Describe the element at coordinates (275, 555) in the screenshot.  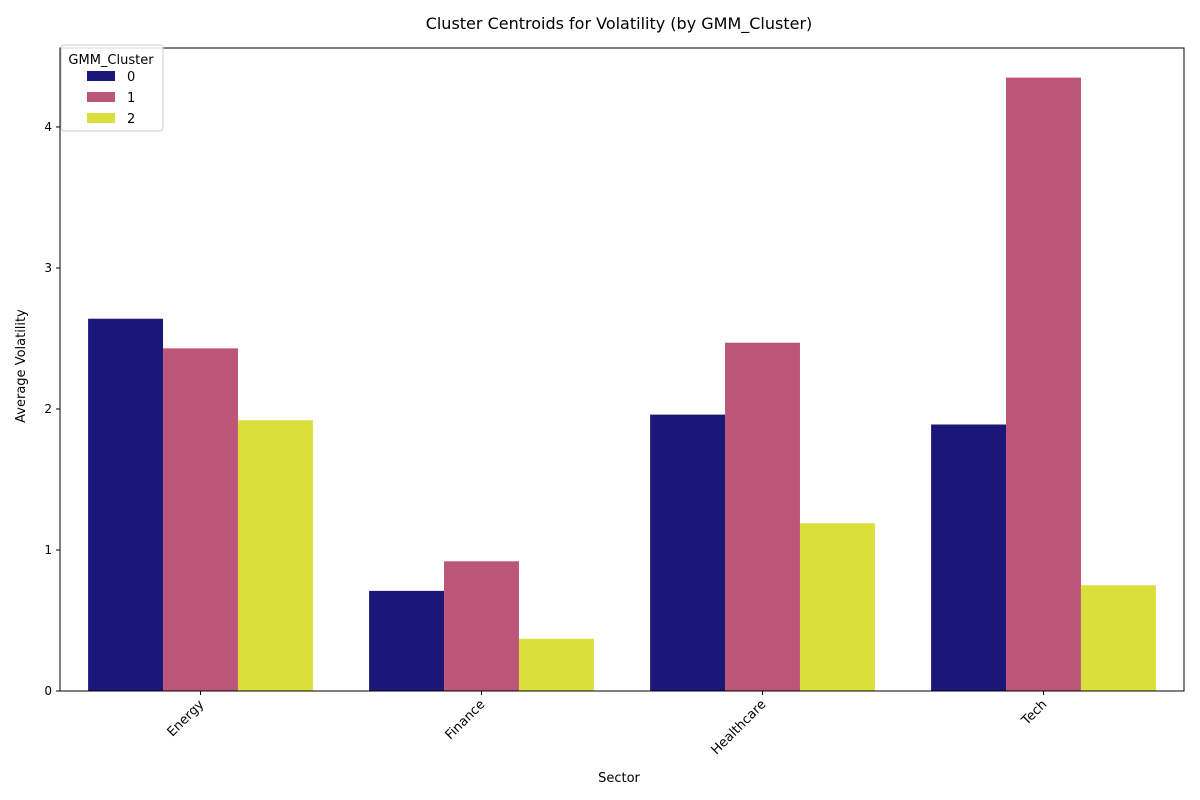
I see `bar-cluster-2-energy` at that location.